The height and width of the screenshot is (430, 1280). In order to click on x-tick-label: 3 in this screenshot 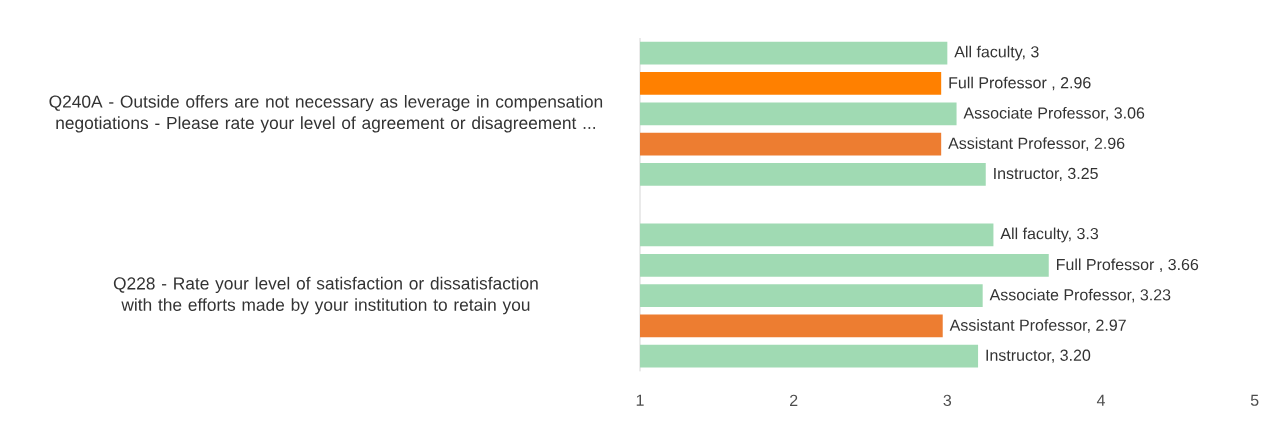, I will do `click(947, 400)`.